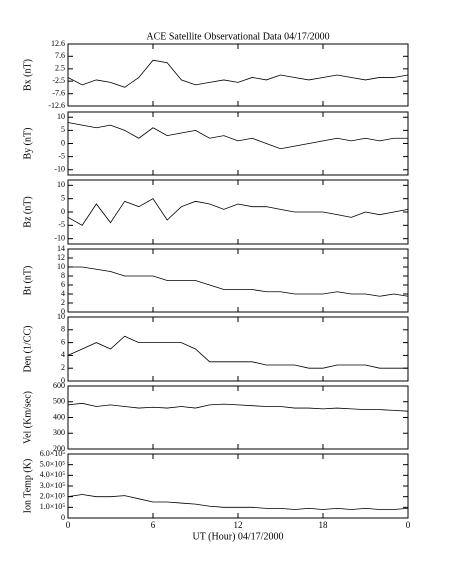 This screenshot has height=567, width=454. I want to click on y-tick-label: -7.6, so click(58, 93).